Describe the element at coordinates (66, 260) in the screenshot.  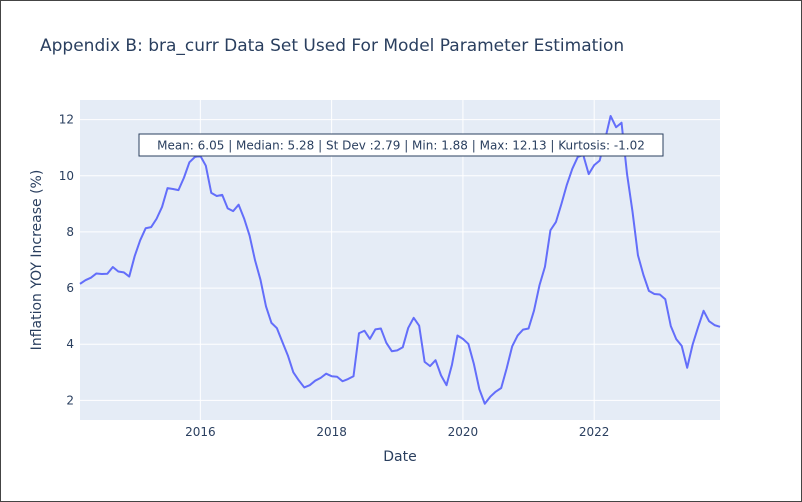
I see `y-tick-labels: 2 4 6 8 10 12` at that location.